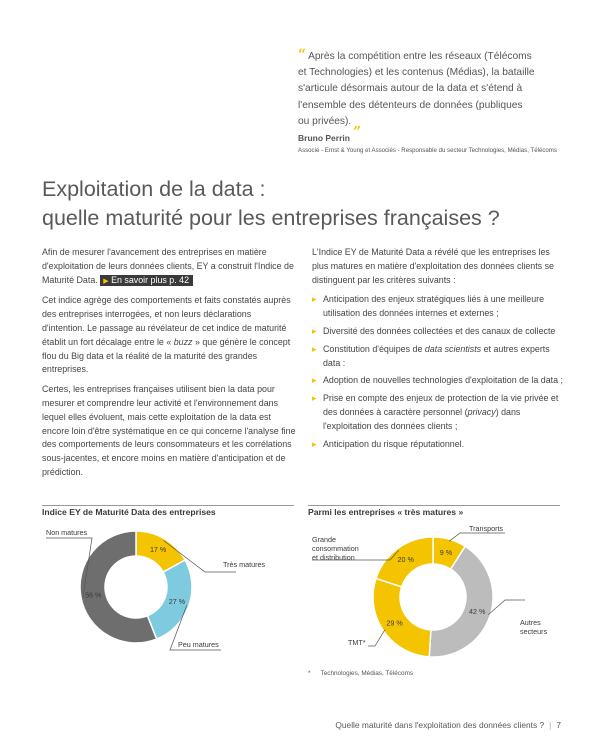 This screenshot has height=750, width=600. What do you see at coordinates (534, 631) in the screenshot?
I see `callout-label: secteurs` at bounding box center [534, 631].